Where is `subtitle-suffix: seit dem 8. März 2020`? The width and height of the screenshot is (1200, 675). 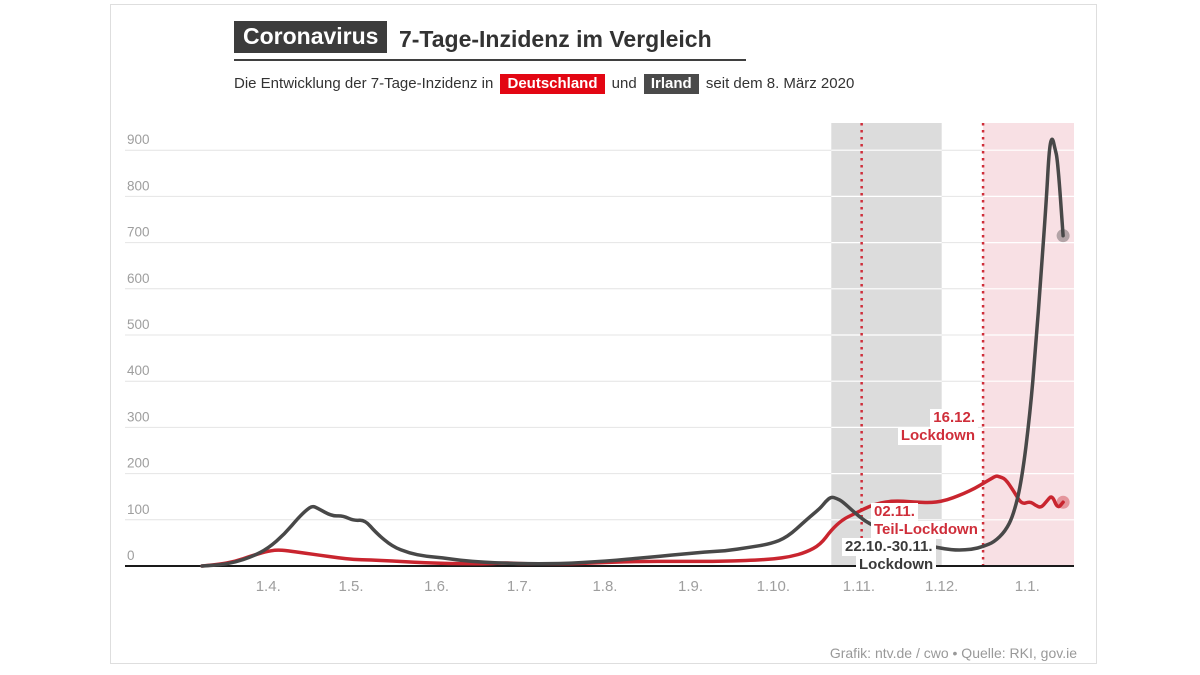 subtitle-suffix: seit dem 8. März 2020 is located at coordinates (780, 83).